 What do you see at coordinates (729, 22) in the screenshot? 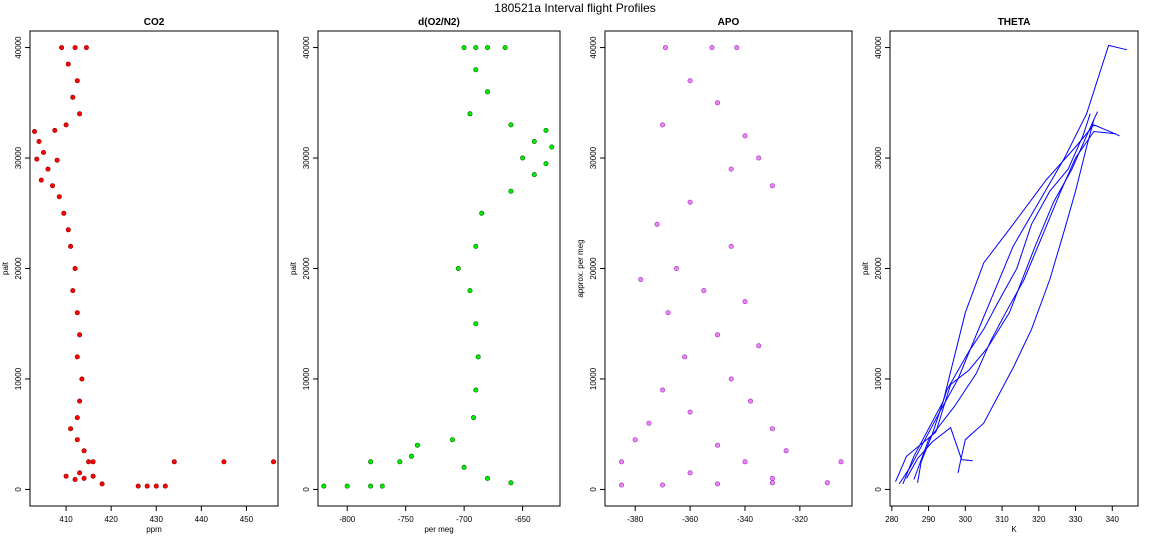
I see `panel-title: APO` at bounding box center [729, 22].